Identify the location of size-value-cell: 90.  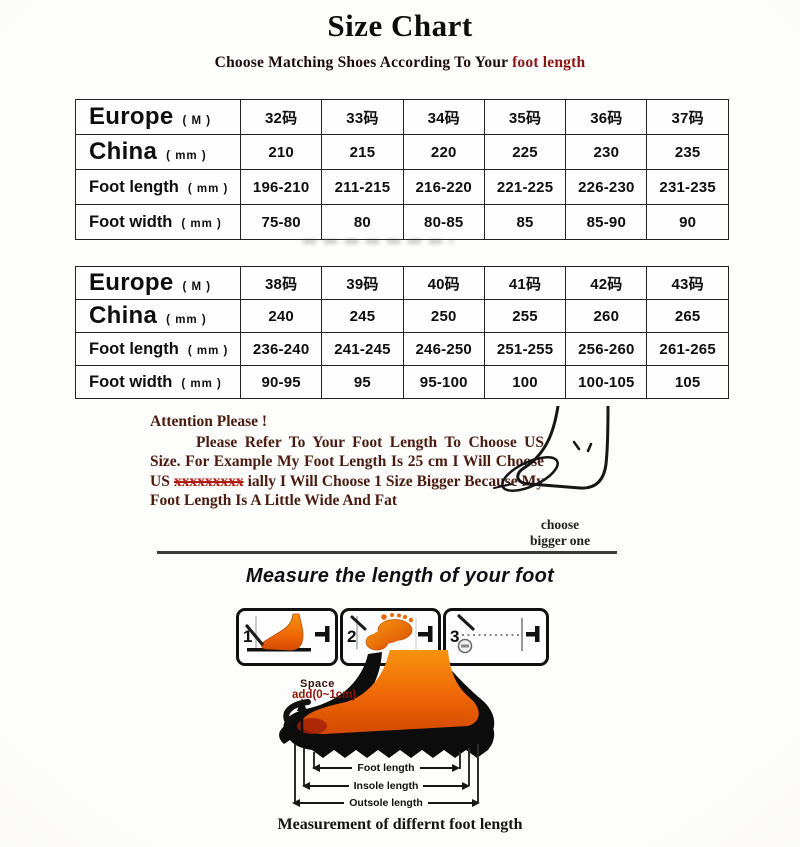
(687, 222).